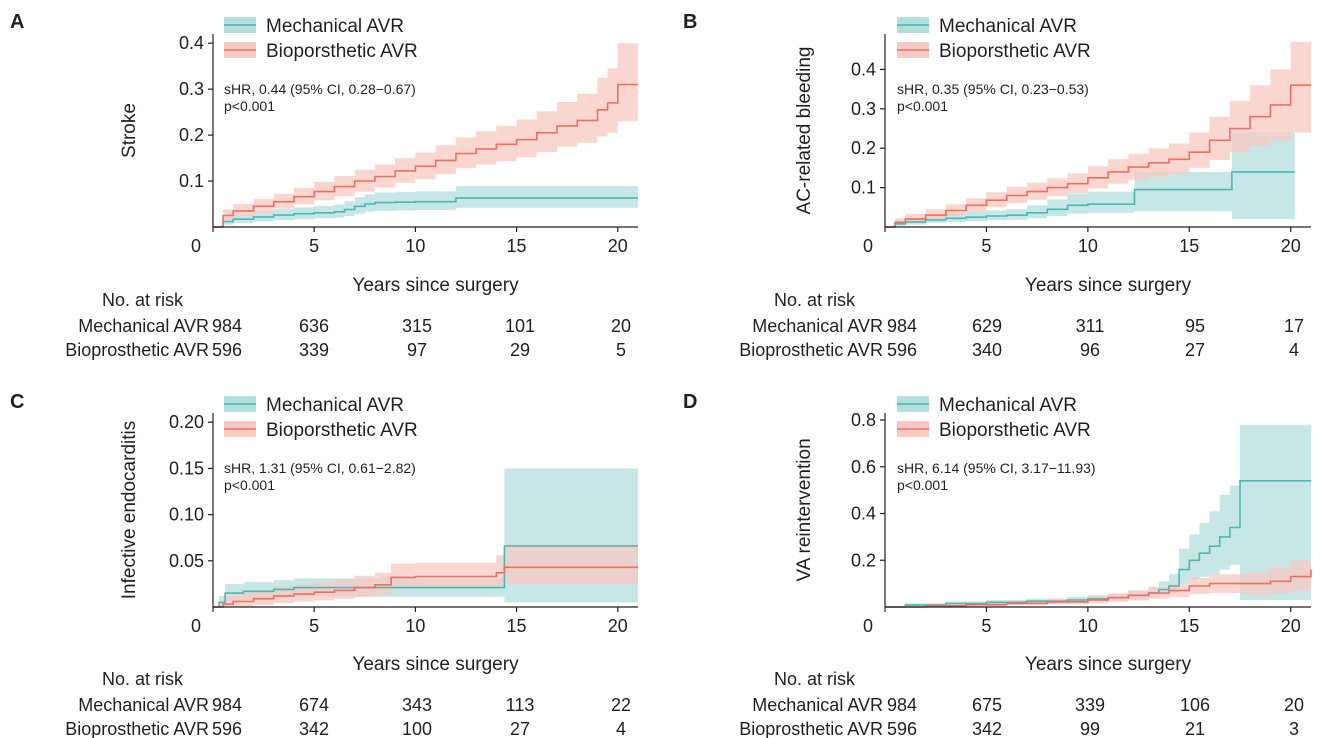  What do you see at coordinates (520, 350) in the screenshot?
I see `risk-count: 29` at bounding box center [520, 350].